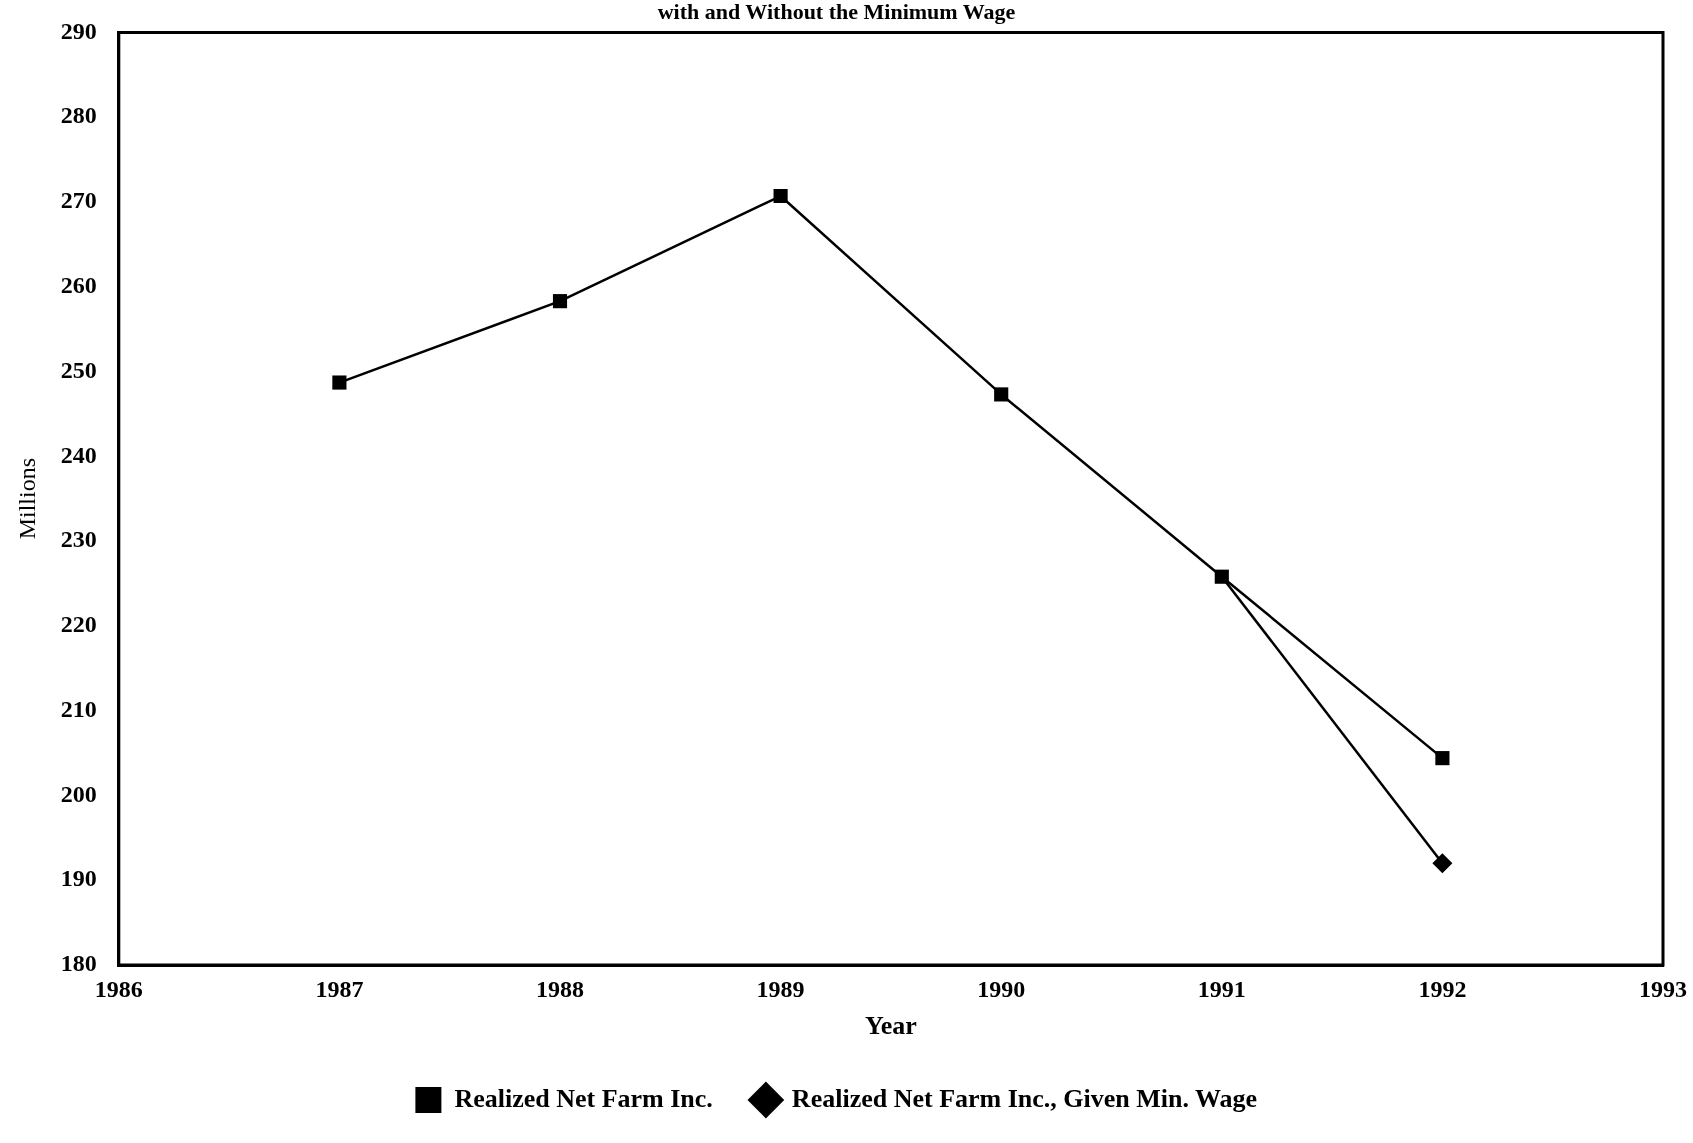 The height and width of the screenshot is (1143, 1693). What do you see at coordinates (1024, 1098) in the screenshot?
I see `legend-label: Realized Net Farm Inc., Given Min. Wage` at bounding box center [1024, 1098].